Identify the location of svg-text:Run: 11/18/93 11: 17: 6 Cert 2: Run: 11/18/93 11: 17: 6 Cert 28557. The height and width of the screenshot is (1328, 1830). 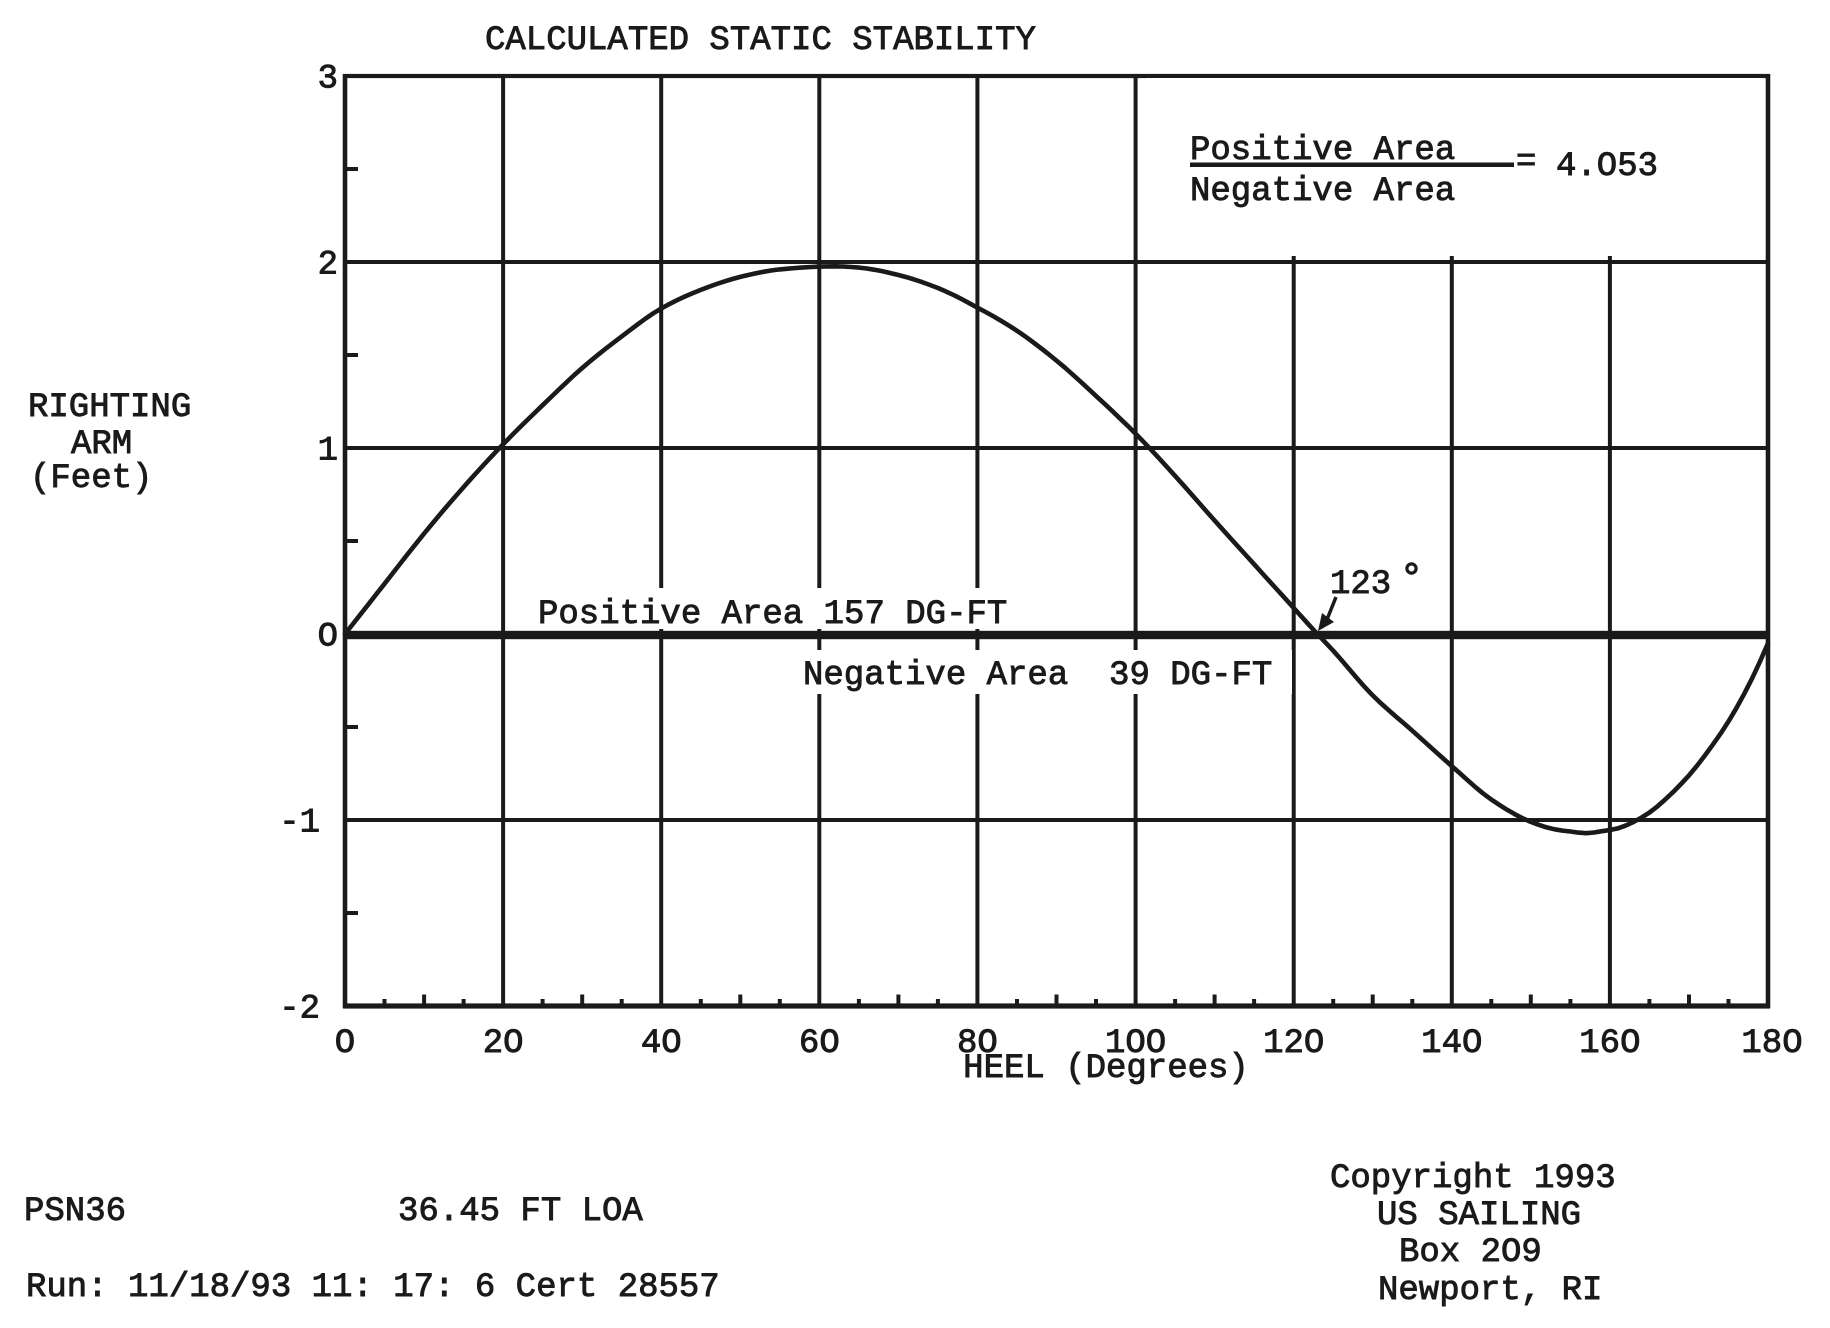
(373, 1288).